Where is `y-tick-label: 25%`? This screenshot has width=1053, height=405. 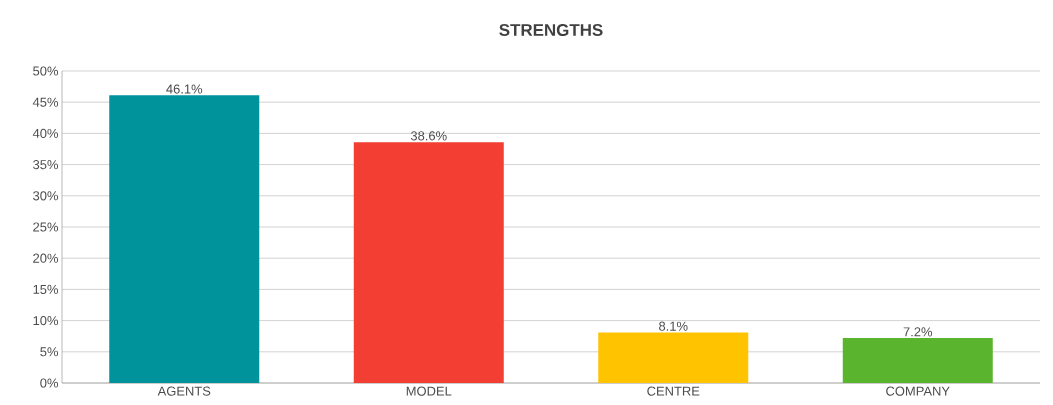
y-tick-label: 25% is located at coordinates (46, 227).